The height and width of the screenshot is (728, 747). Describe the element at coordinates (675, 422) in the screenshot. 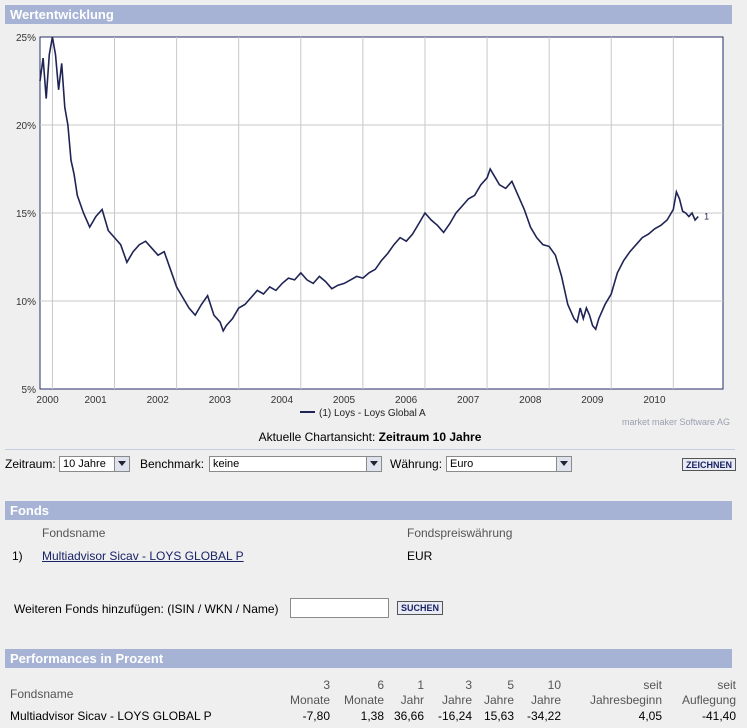

I see `chart-source: market maker Software AG` at that location.